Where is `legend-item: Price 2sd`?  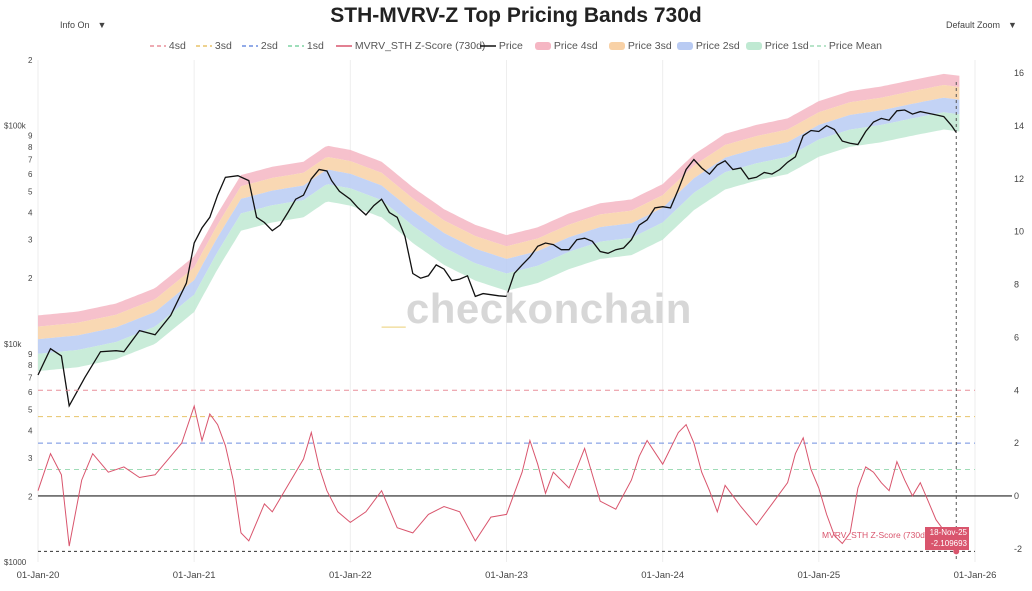
legend-item: Price 2sd is located at coordinates (708, 47).